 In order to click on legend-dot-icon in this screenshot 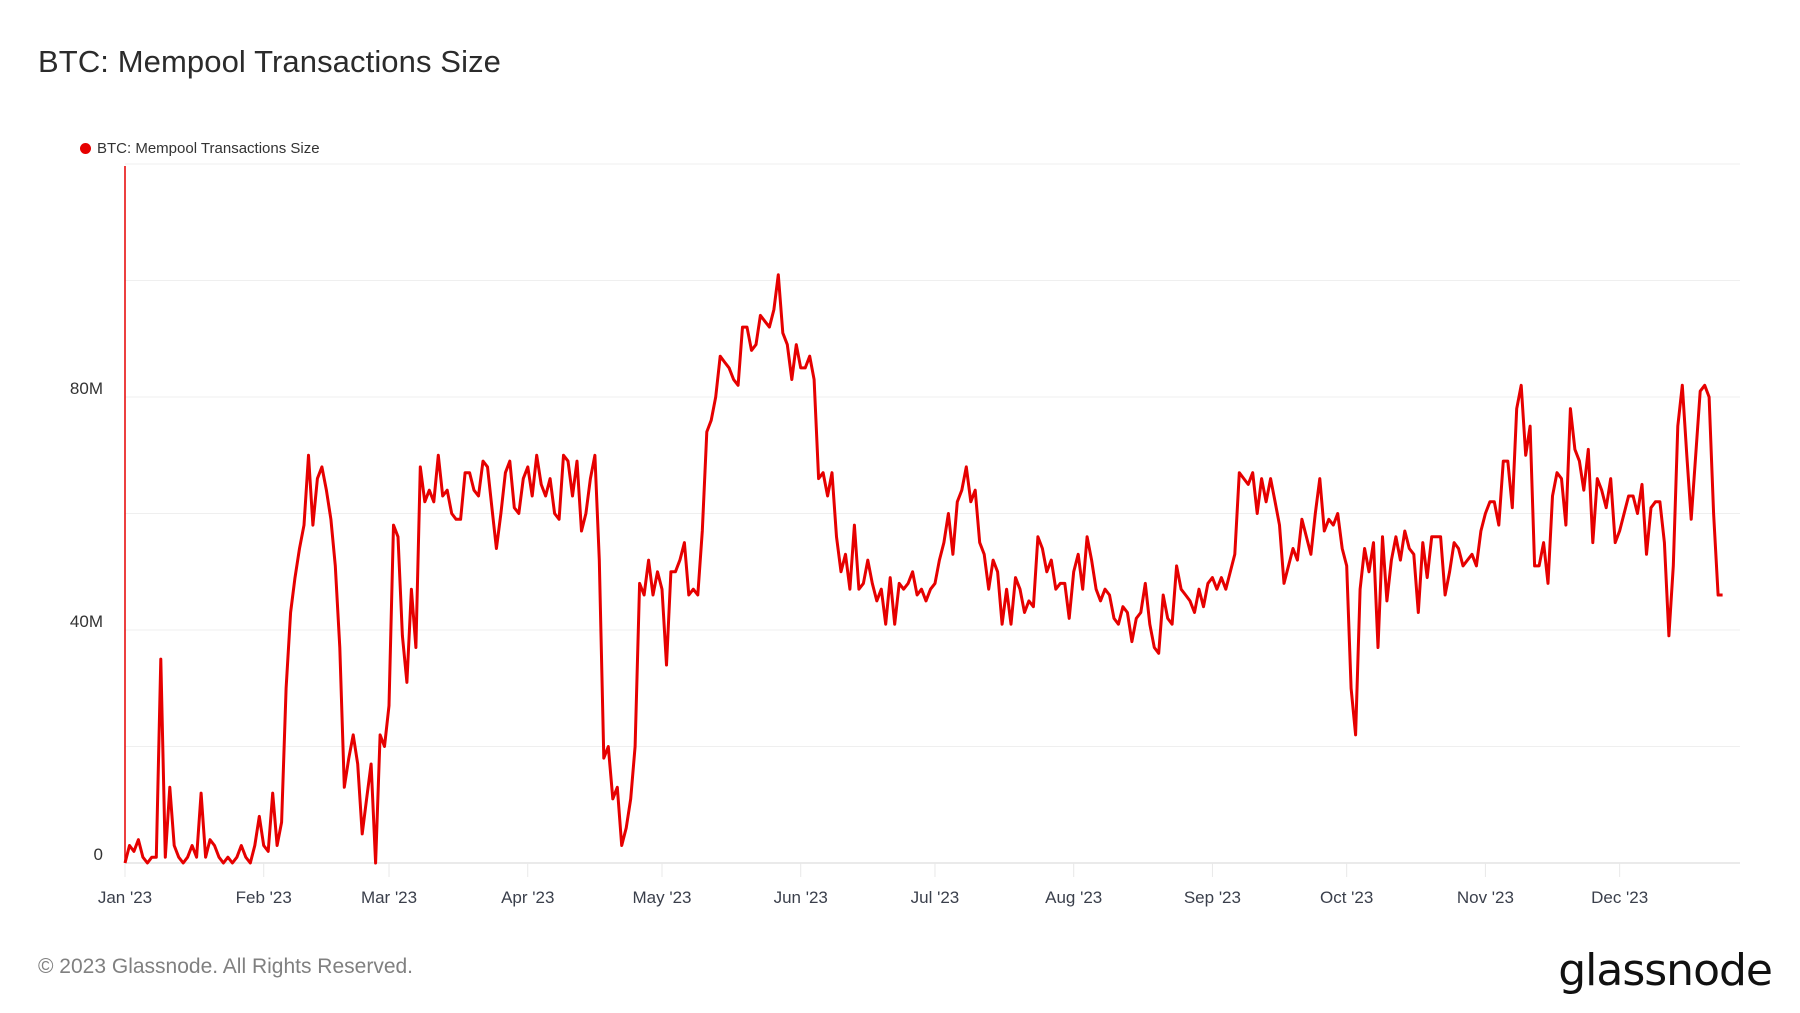, I will do `click(85, 148)`.